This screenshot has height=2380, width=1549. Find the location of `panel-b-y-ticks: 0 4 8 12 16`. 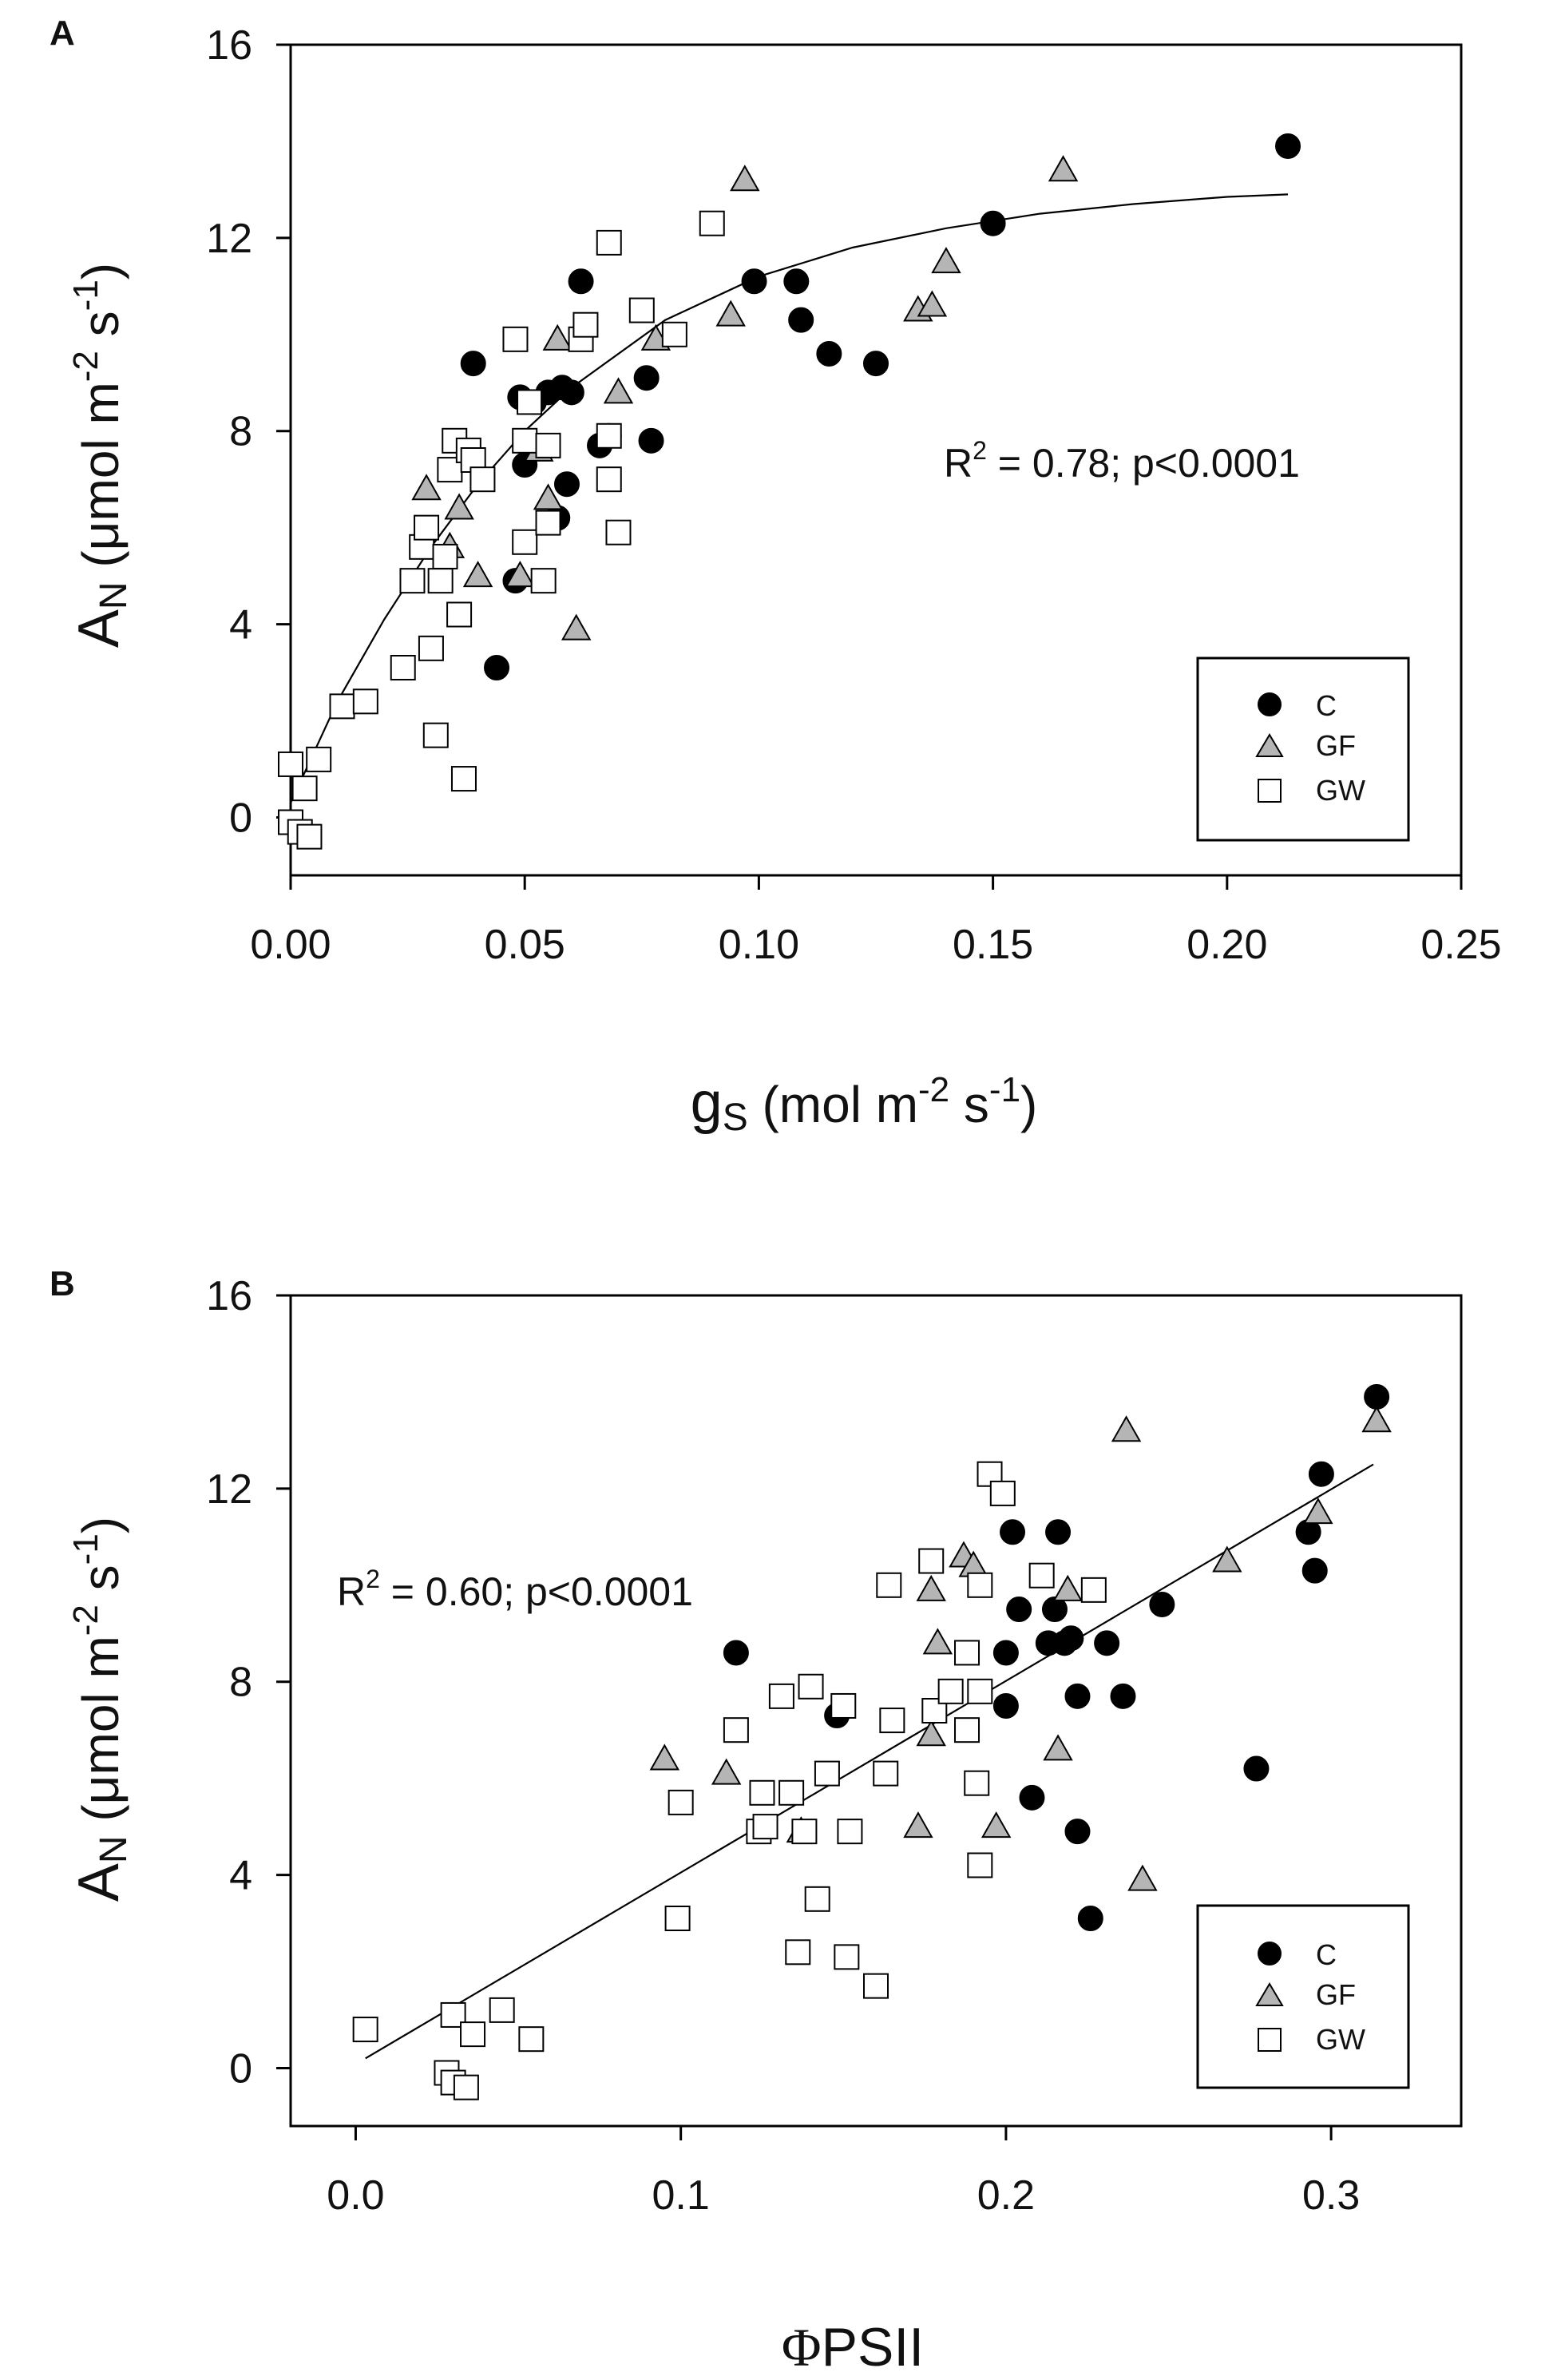

panel-b-y-ticks: 0 4 8 12 16 is located at coordinates (249, 1682).